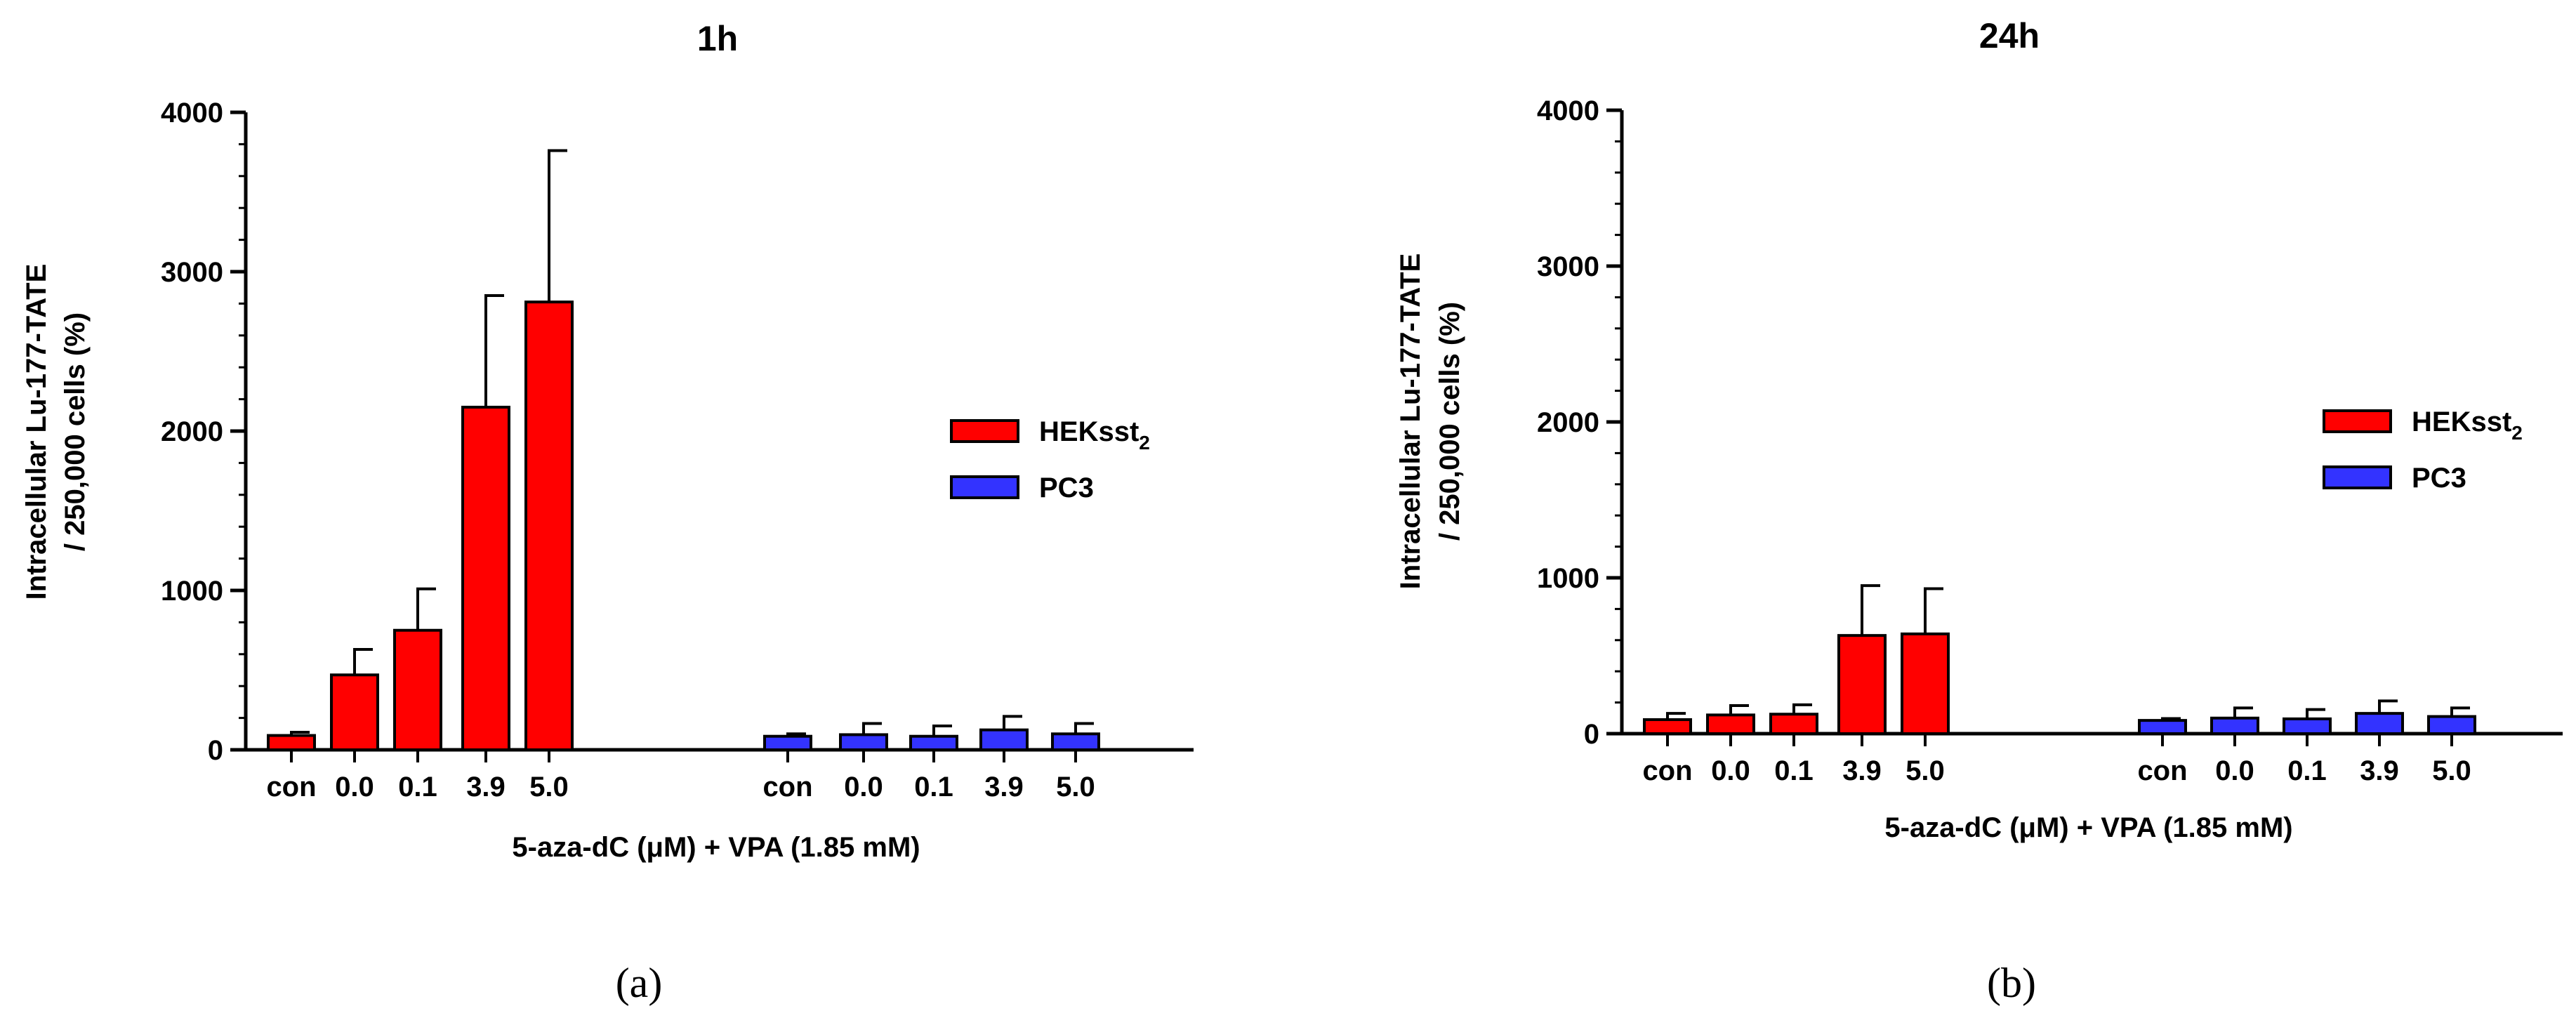 The image size is (2576, 1018). I want to click on chart-title: 24h, so click(2009, 35).